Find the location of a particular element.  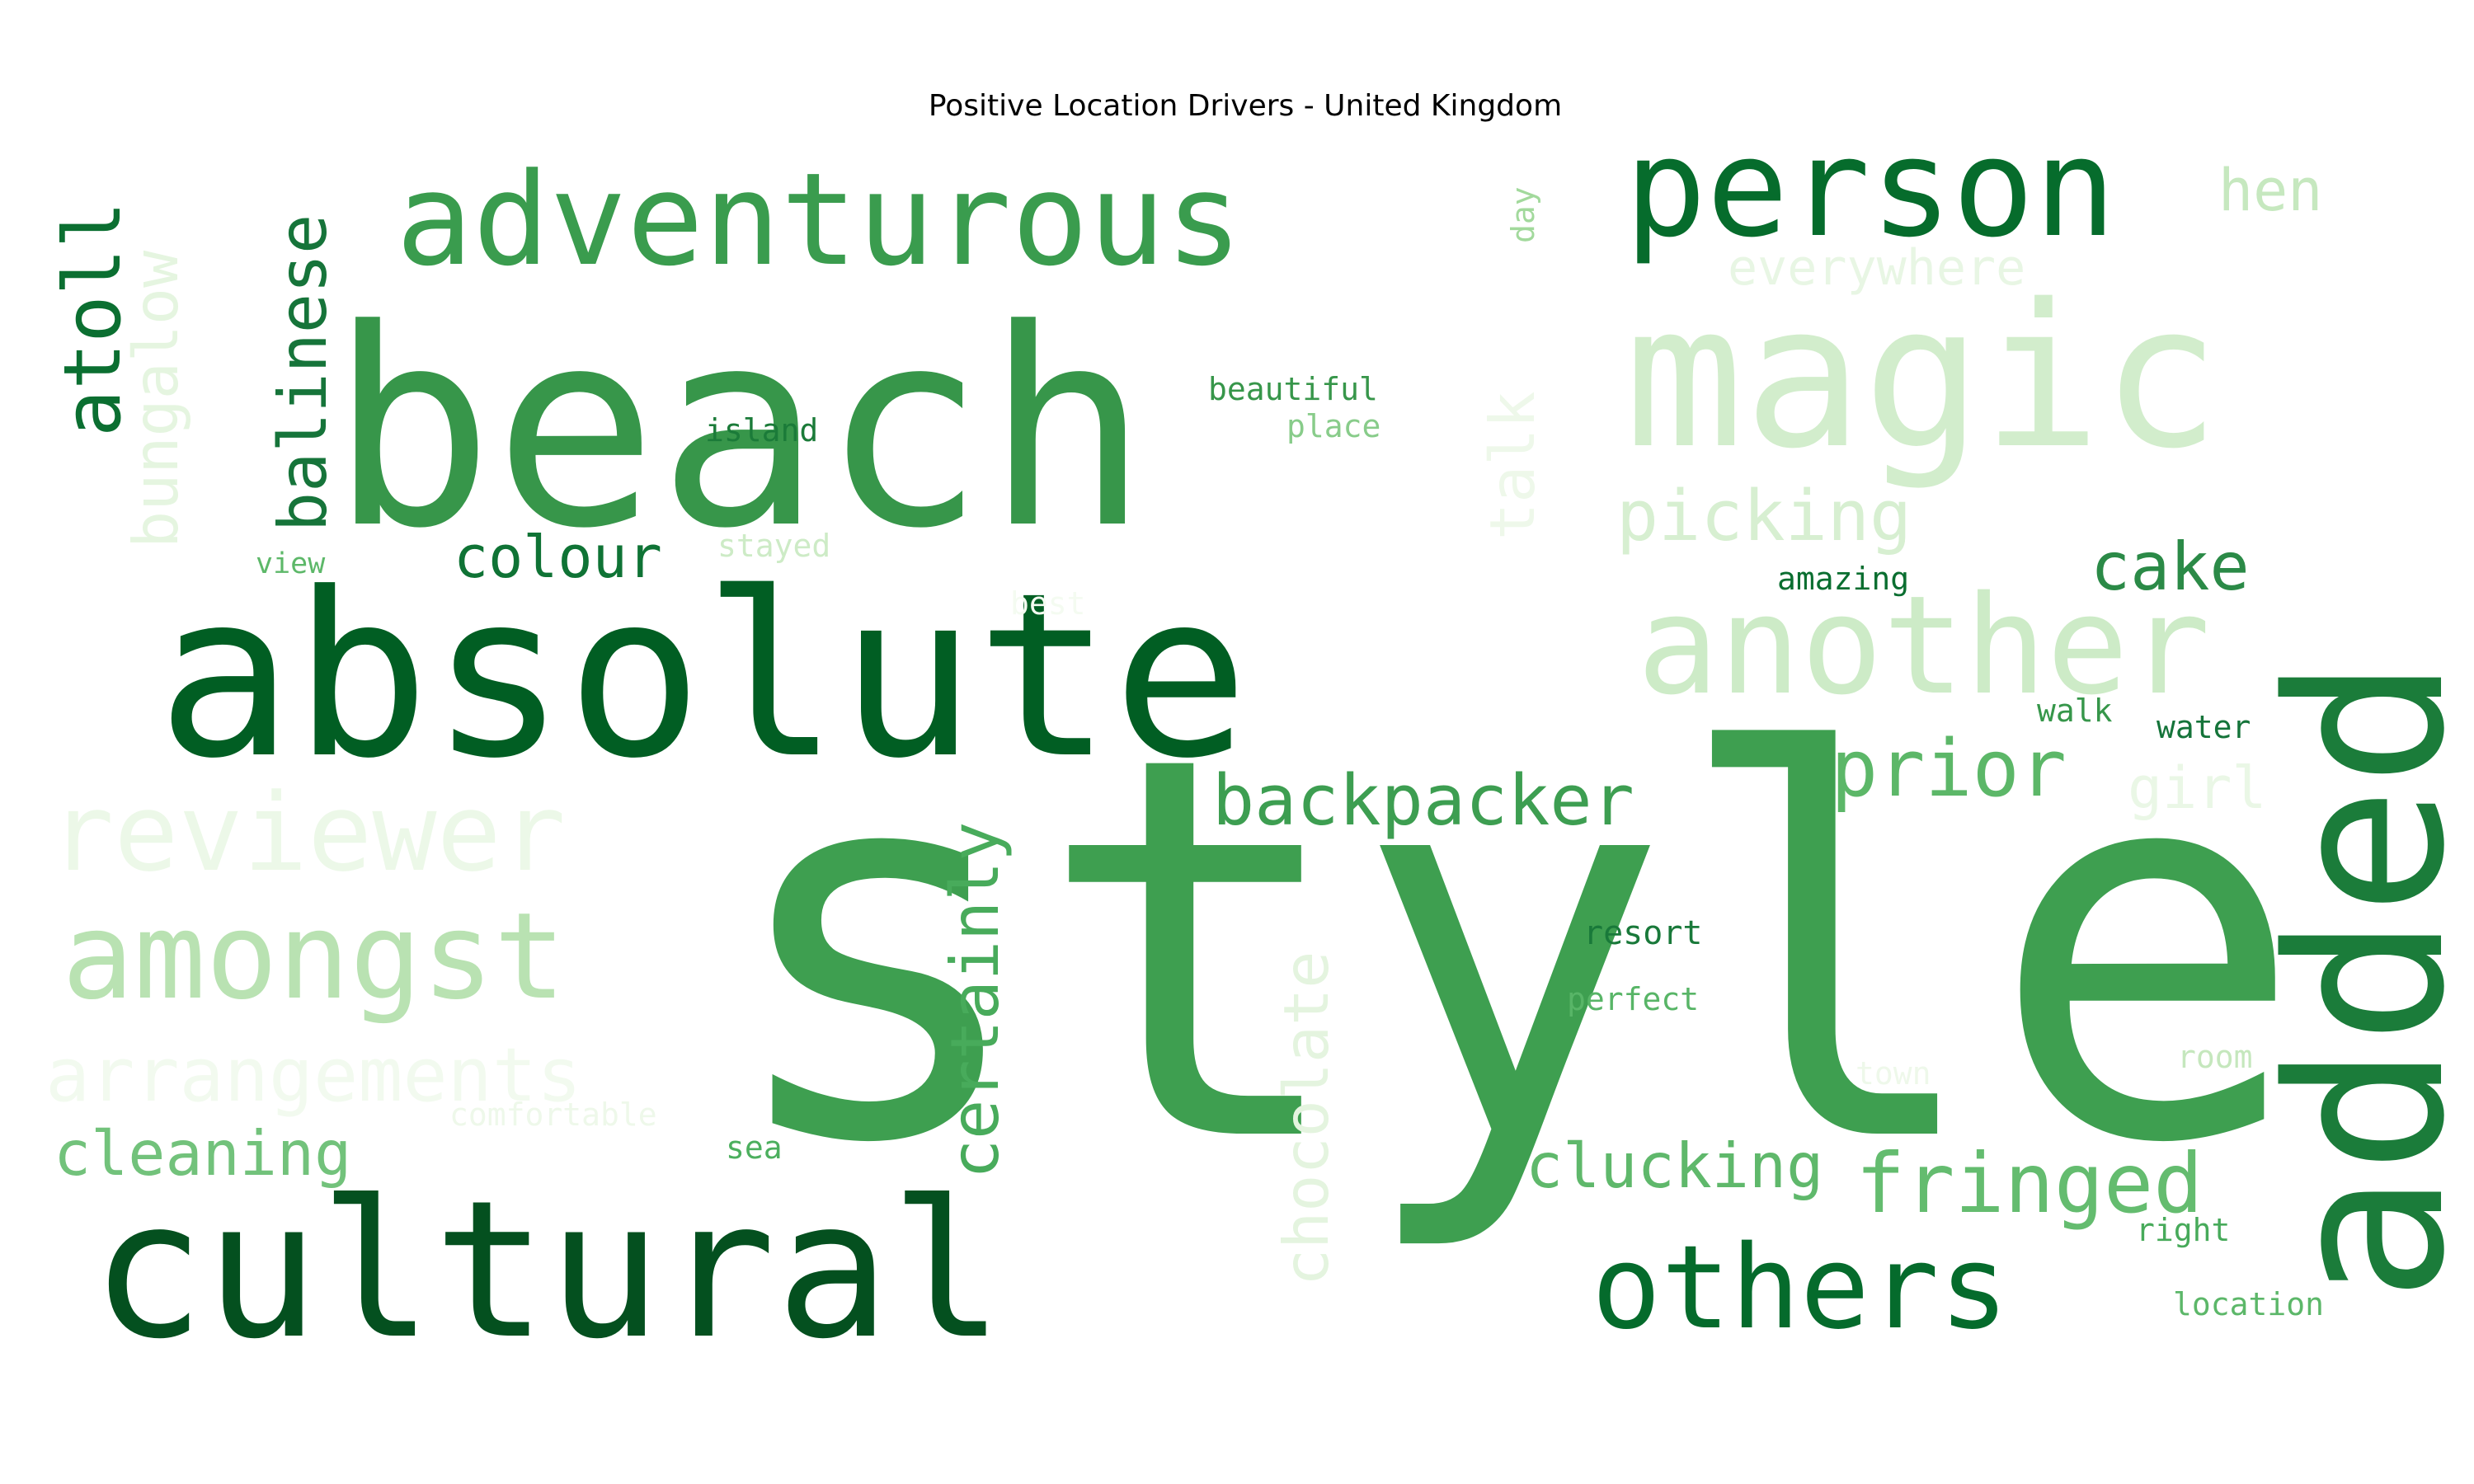

word-location: location is located at coordinates (2248, 1304).